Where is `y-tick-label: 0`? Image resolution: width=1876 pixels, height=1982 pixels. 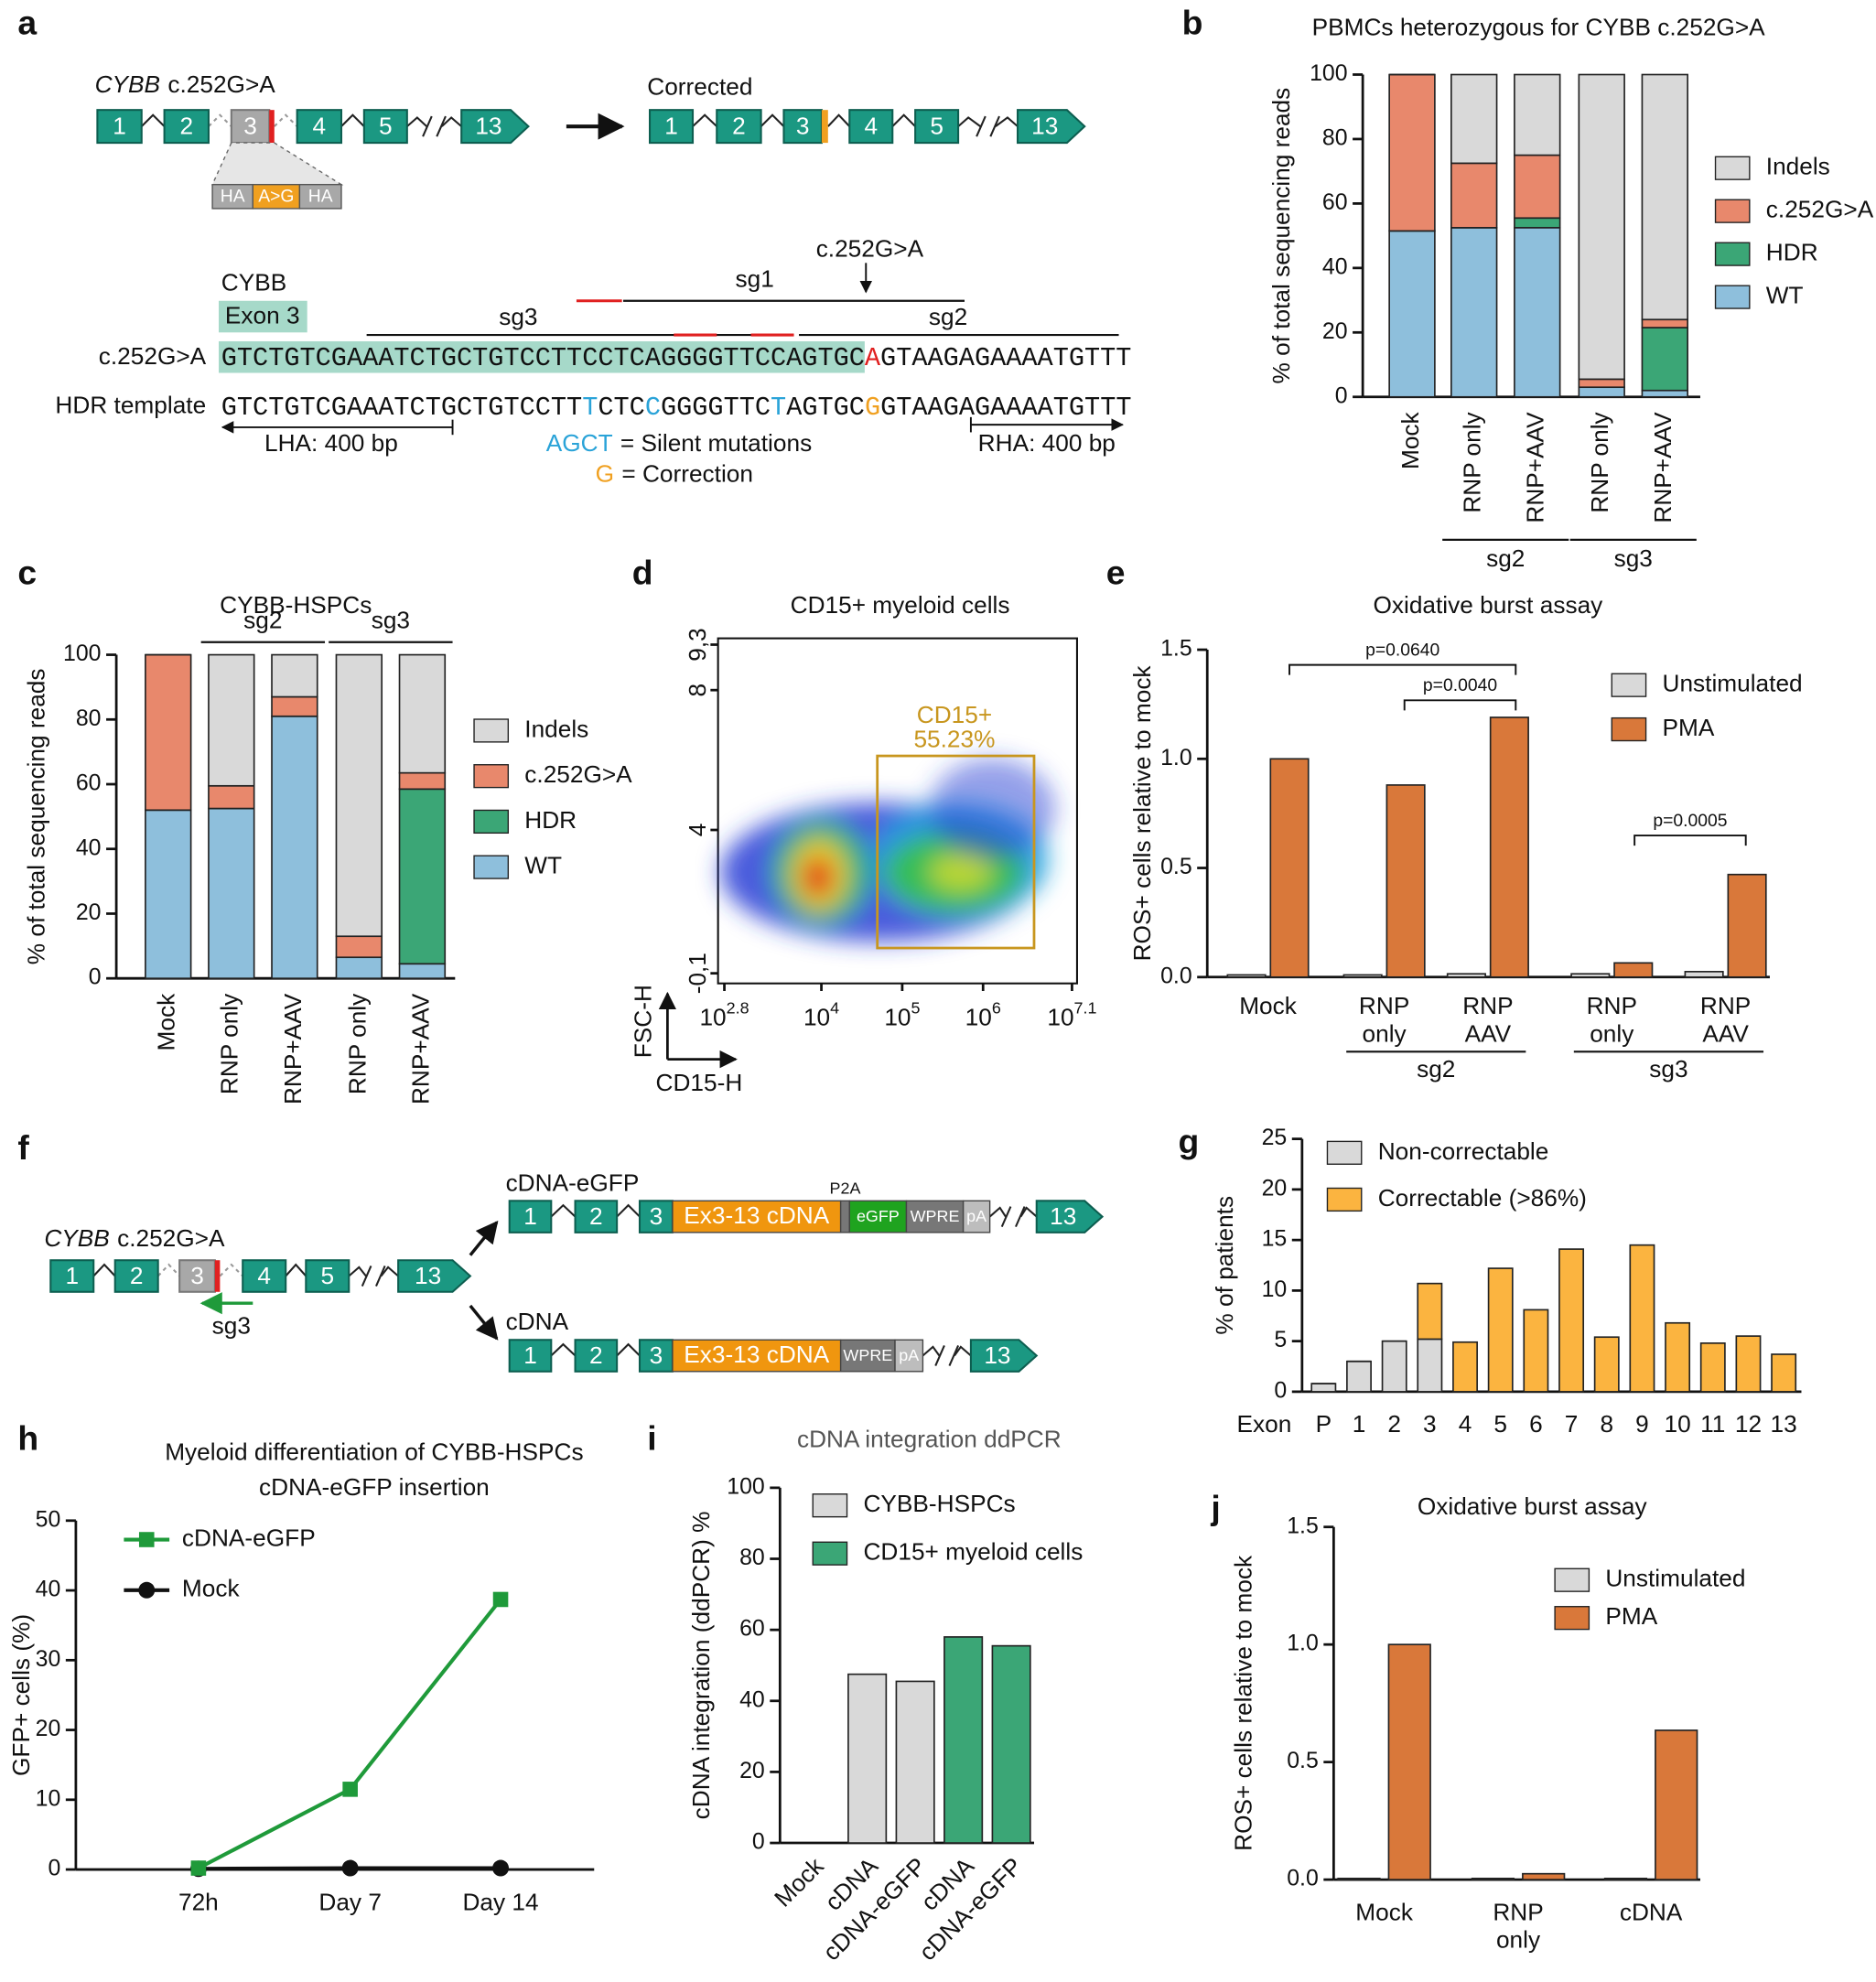
y-tick-label: 0 is located at coordinates (1342, 395).